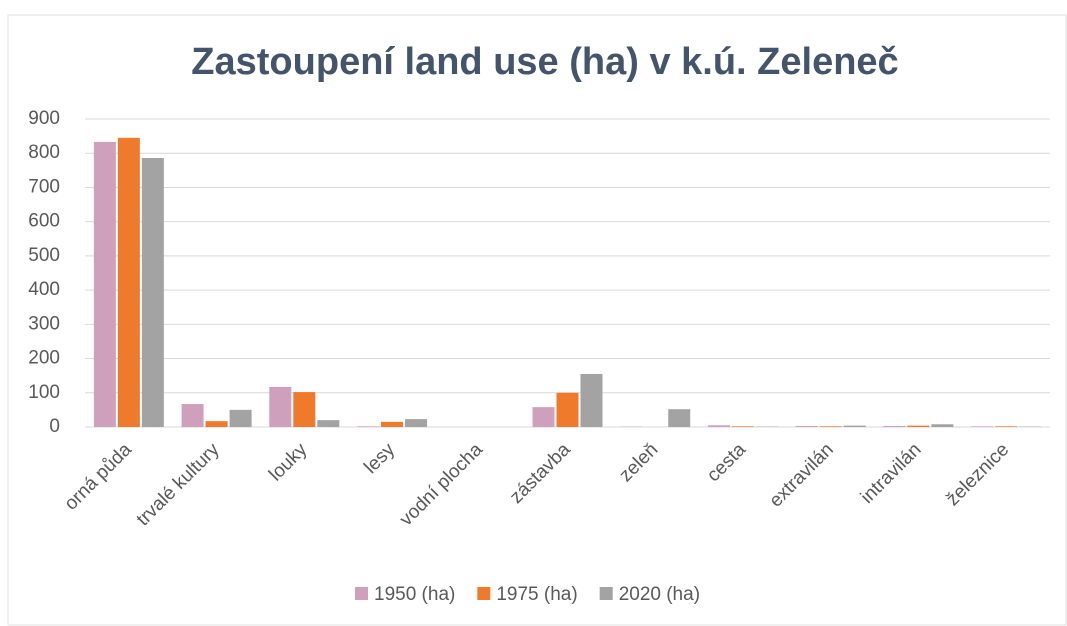 This screenshot has width=1067, height=626. I want to click on chart-title: Zastoupení land use (ha) v k.ú. Zeleneč, so click(544, 62).